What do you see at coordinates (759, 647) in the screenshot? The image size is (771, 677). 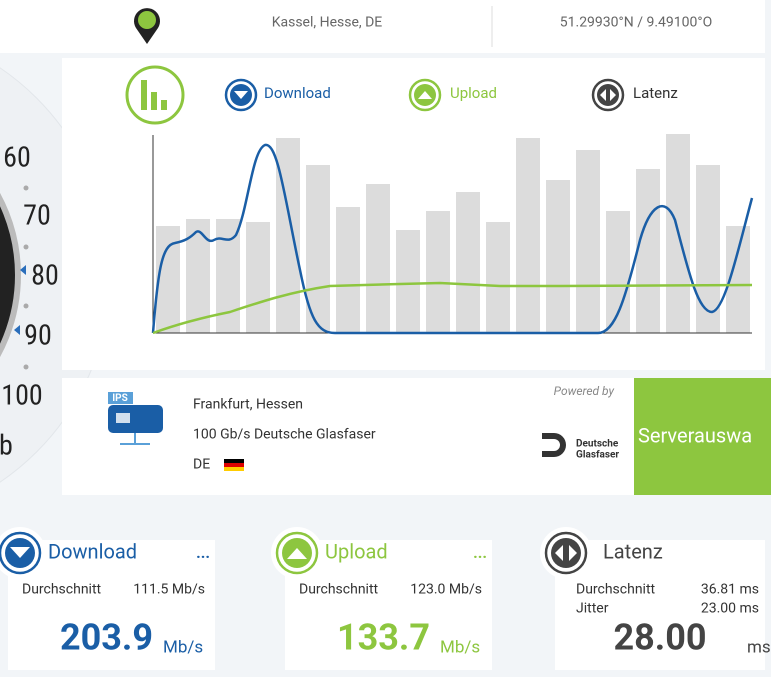 I see `result-unit: ms` at bounding box center [759, 647].